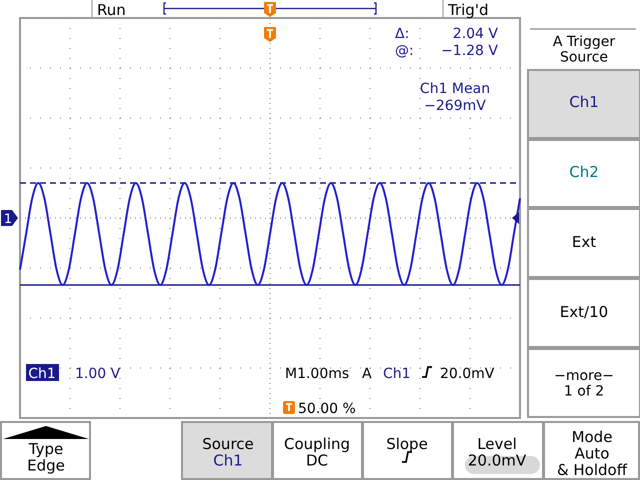 Image resolution: width=640 pixels, height=480 pixels. What do you see at coordinates (46, 457) in the screenshot?
I see `text: Type Edge` at bounding box center [46, 457].